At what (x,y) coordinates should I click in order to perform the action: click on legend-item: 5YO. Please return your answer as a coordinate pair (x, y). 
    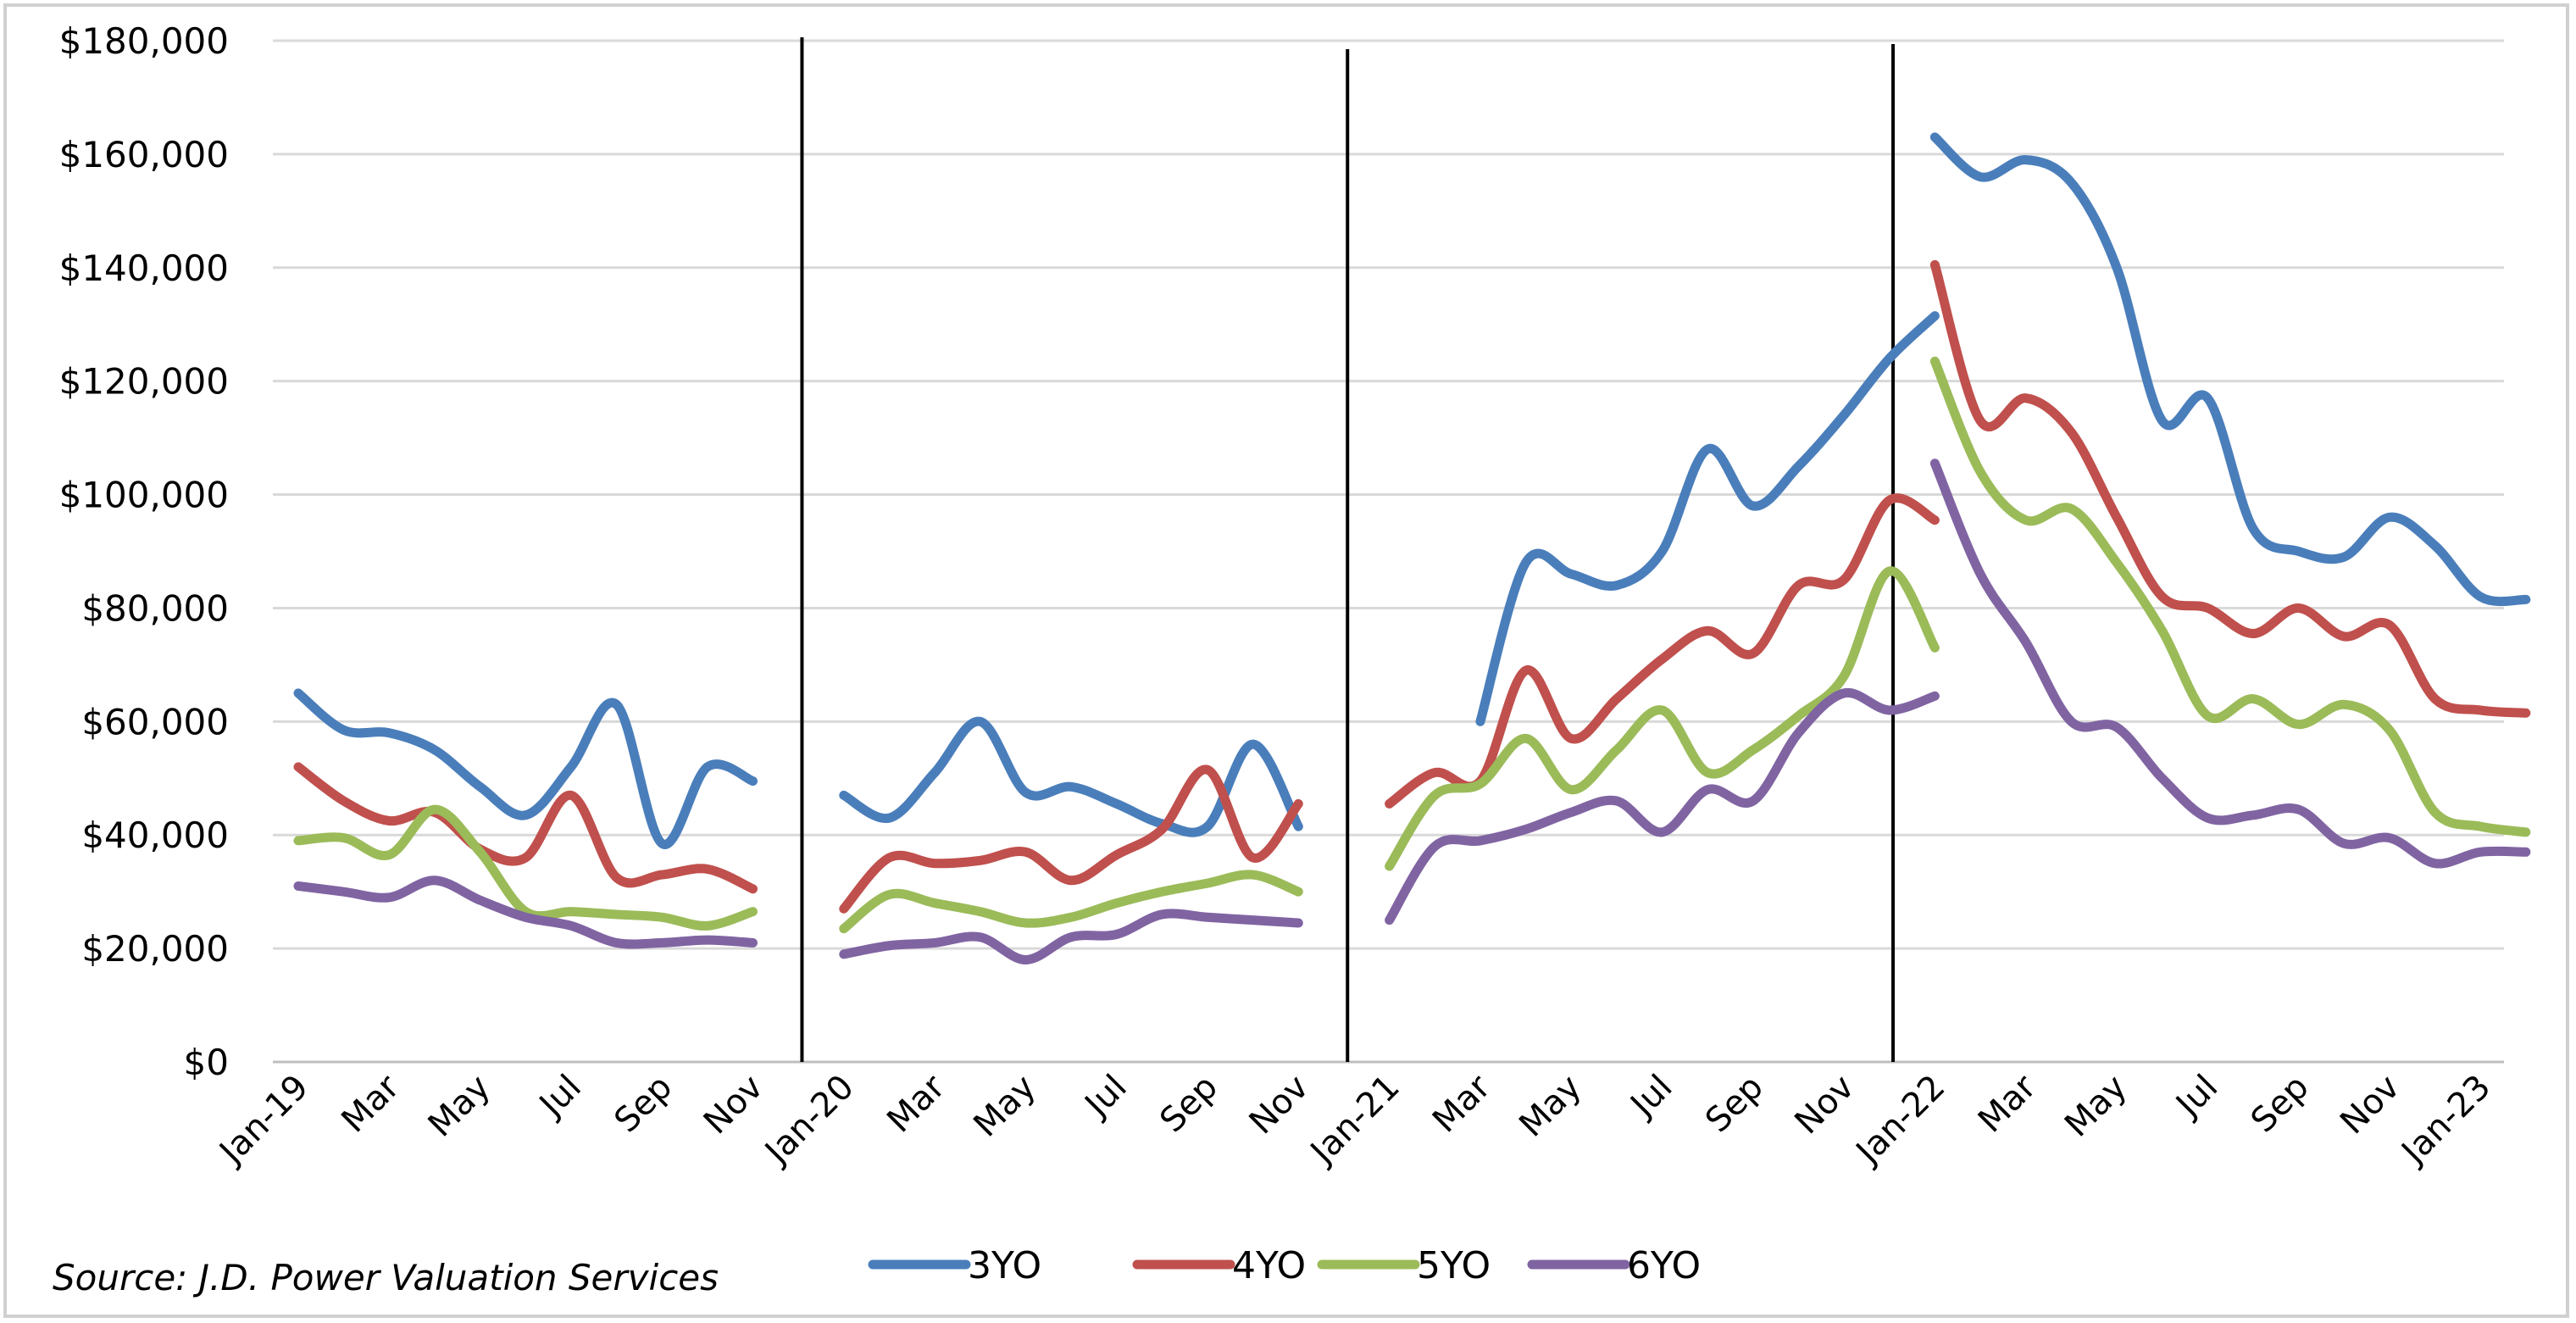
    Looking at the image, I should click on (1404, 1266).